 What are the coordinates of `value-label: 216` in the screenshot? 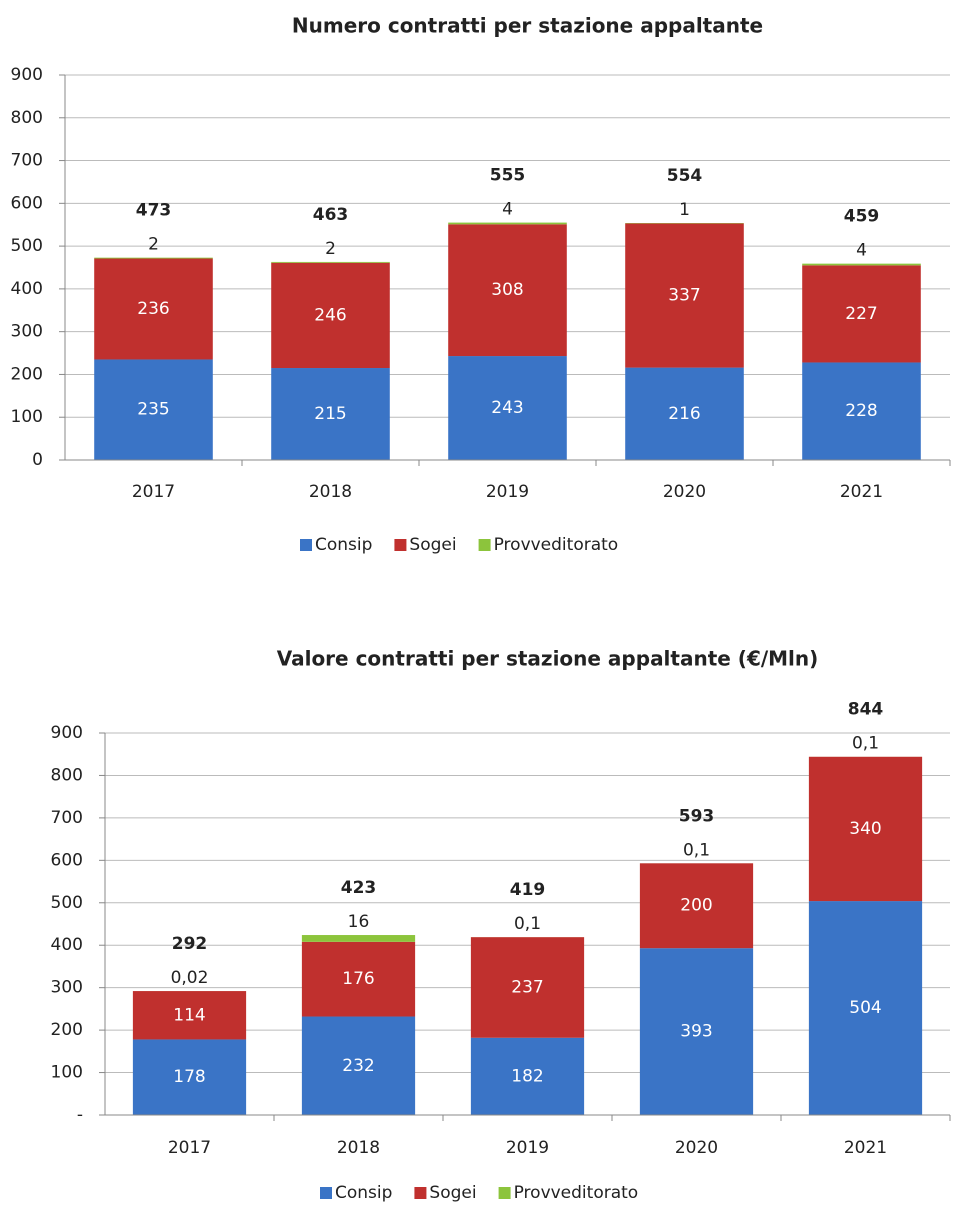 It's located at (684, 414).